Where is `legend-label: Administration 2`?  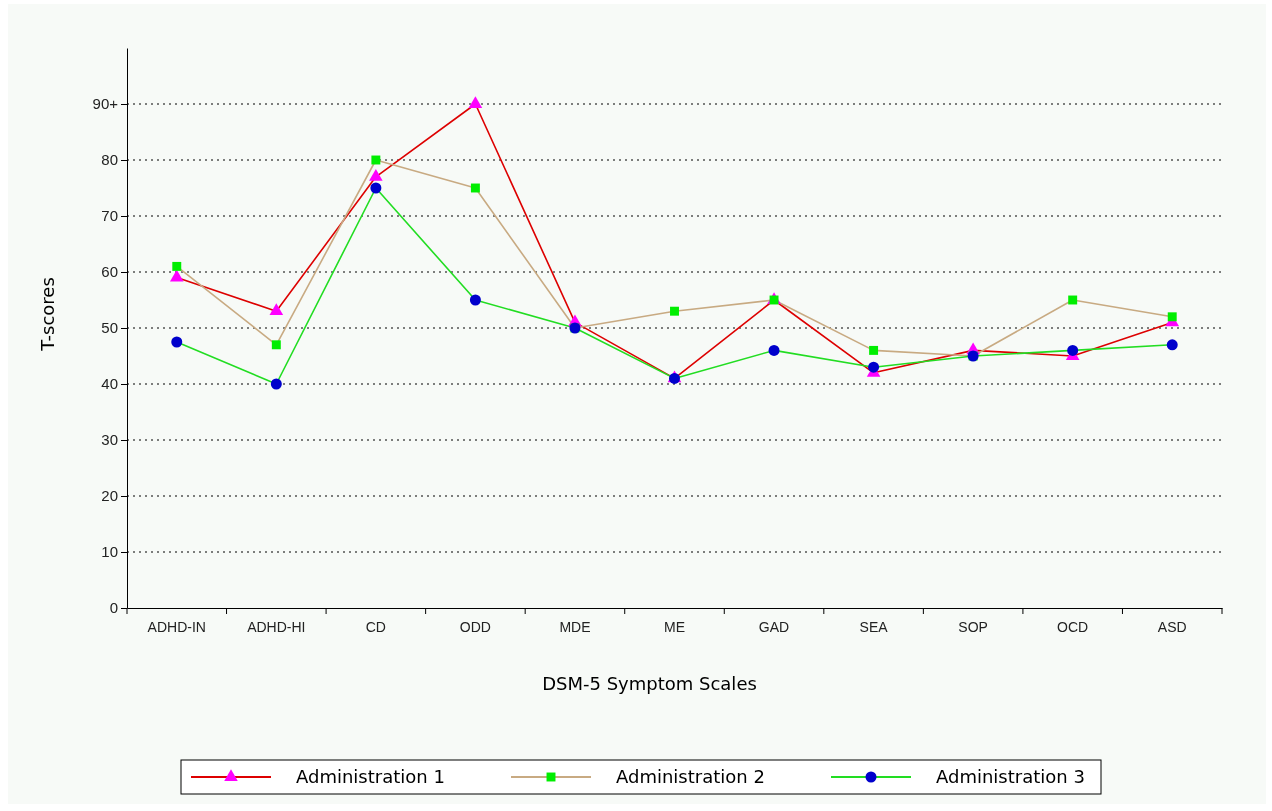 legend-label: Administration 2 is located at coordinates (690, 776).